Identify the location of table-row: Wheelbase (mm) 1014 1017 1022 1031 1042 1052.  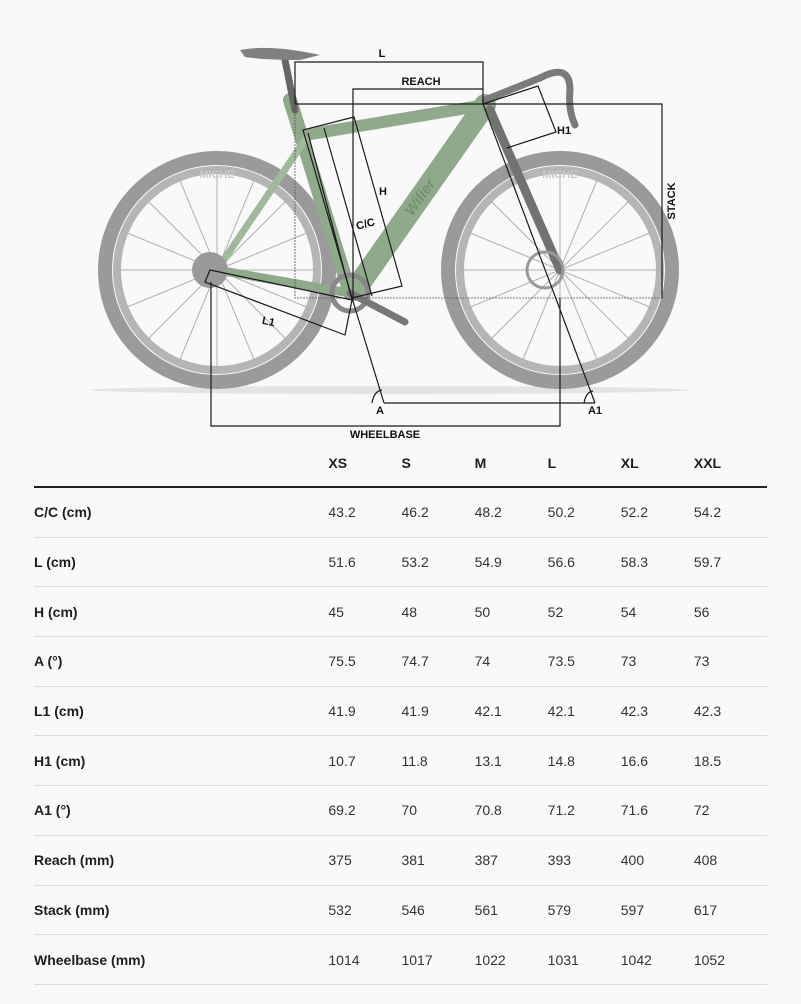
(400, 959).